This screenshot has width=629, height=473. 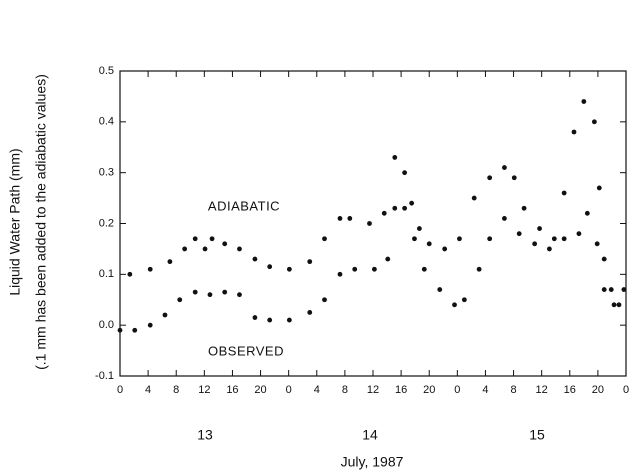 I want to click on day-label: 14, so click(x=370, y=435).